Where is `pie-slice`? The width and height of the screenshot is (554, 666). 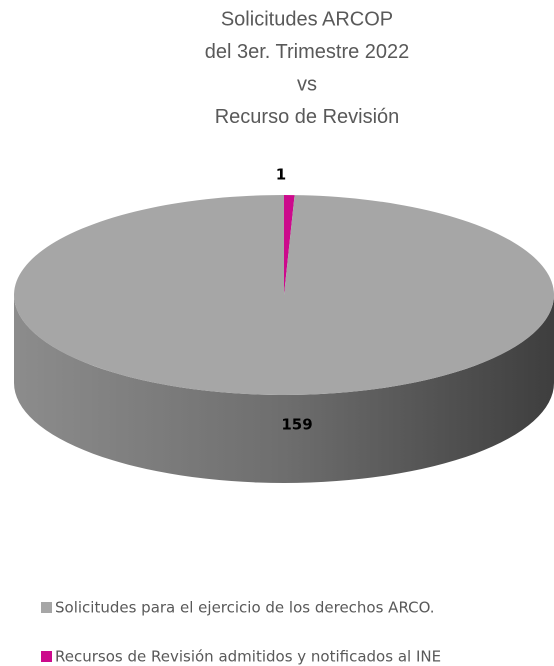
pie-slice is located at coordinates (289, 245).